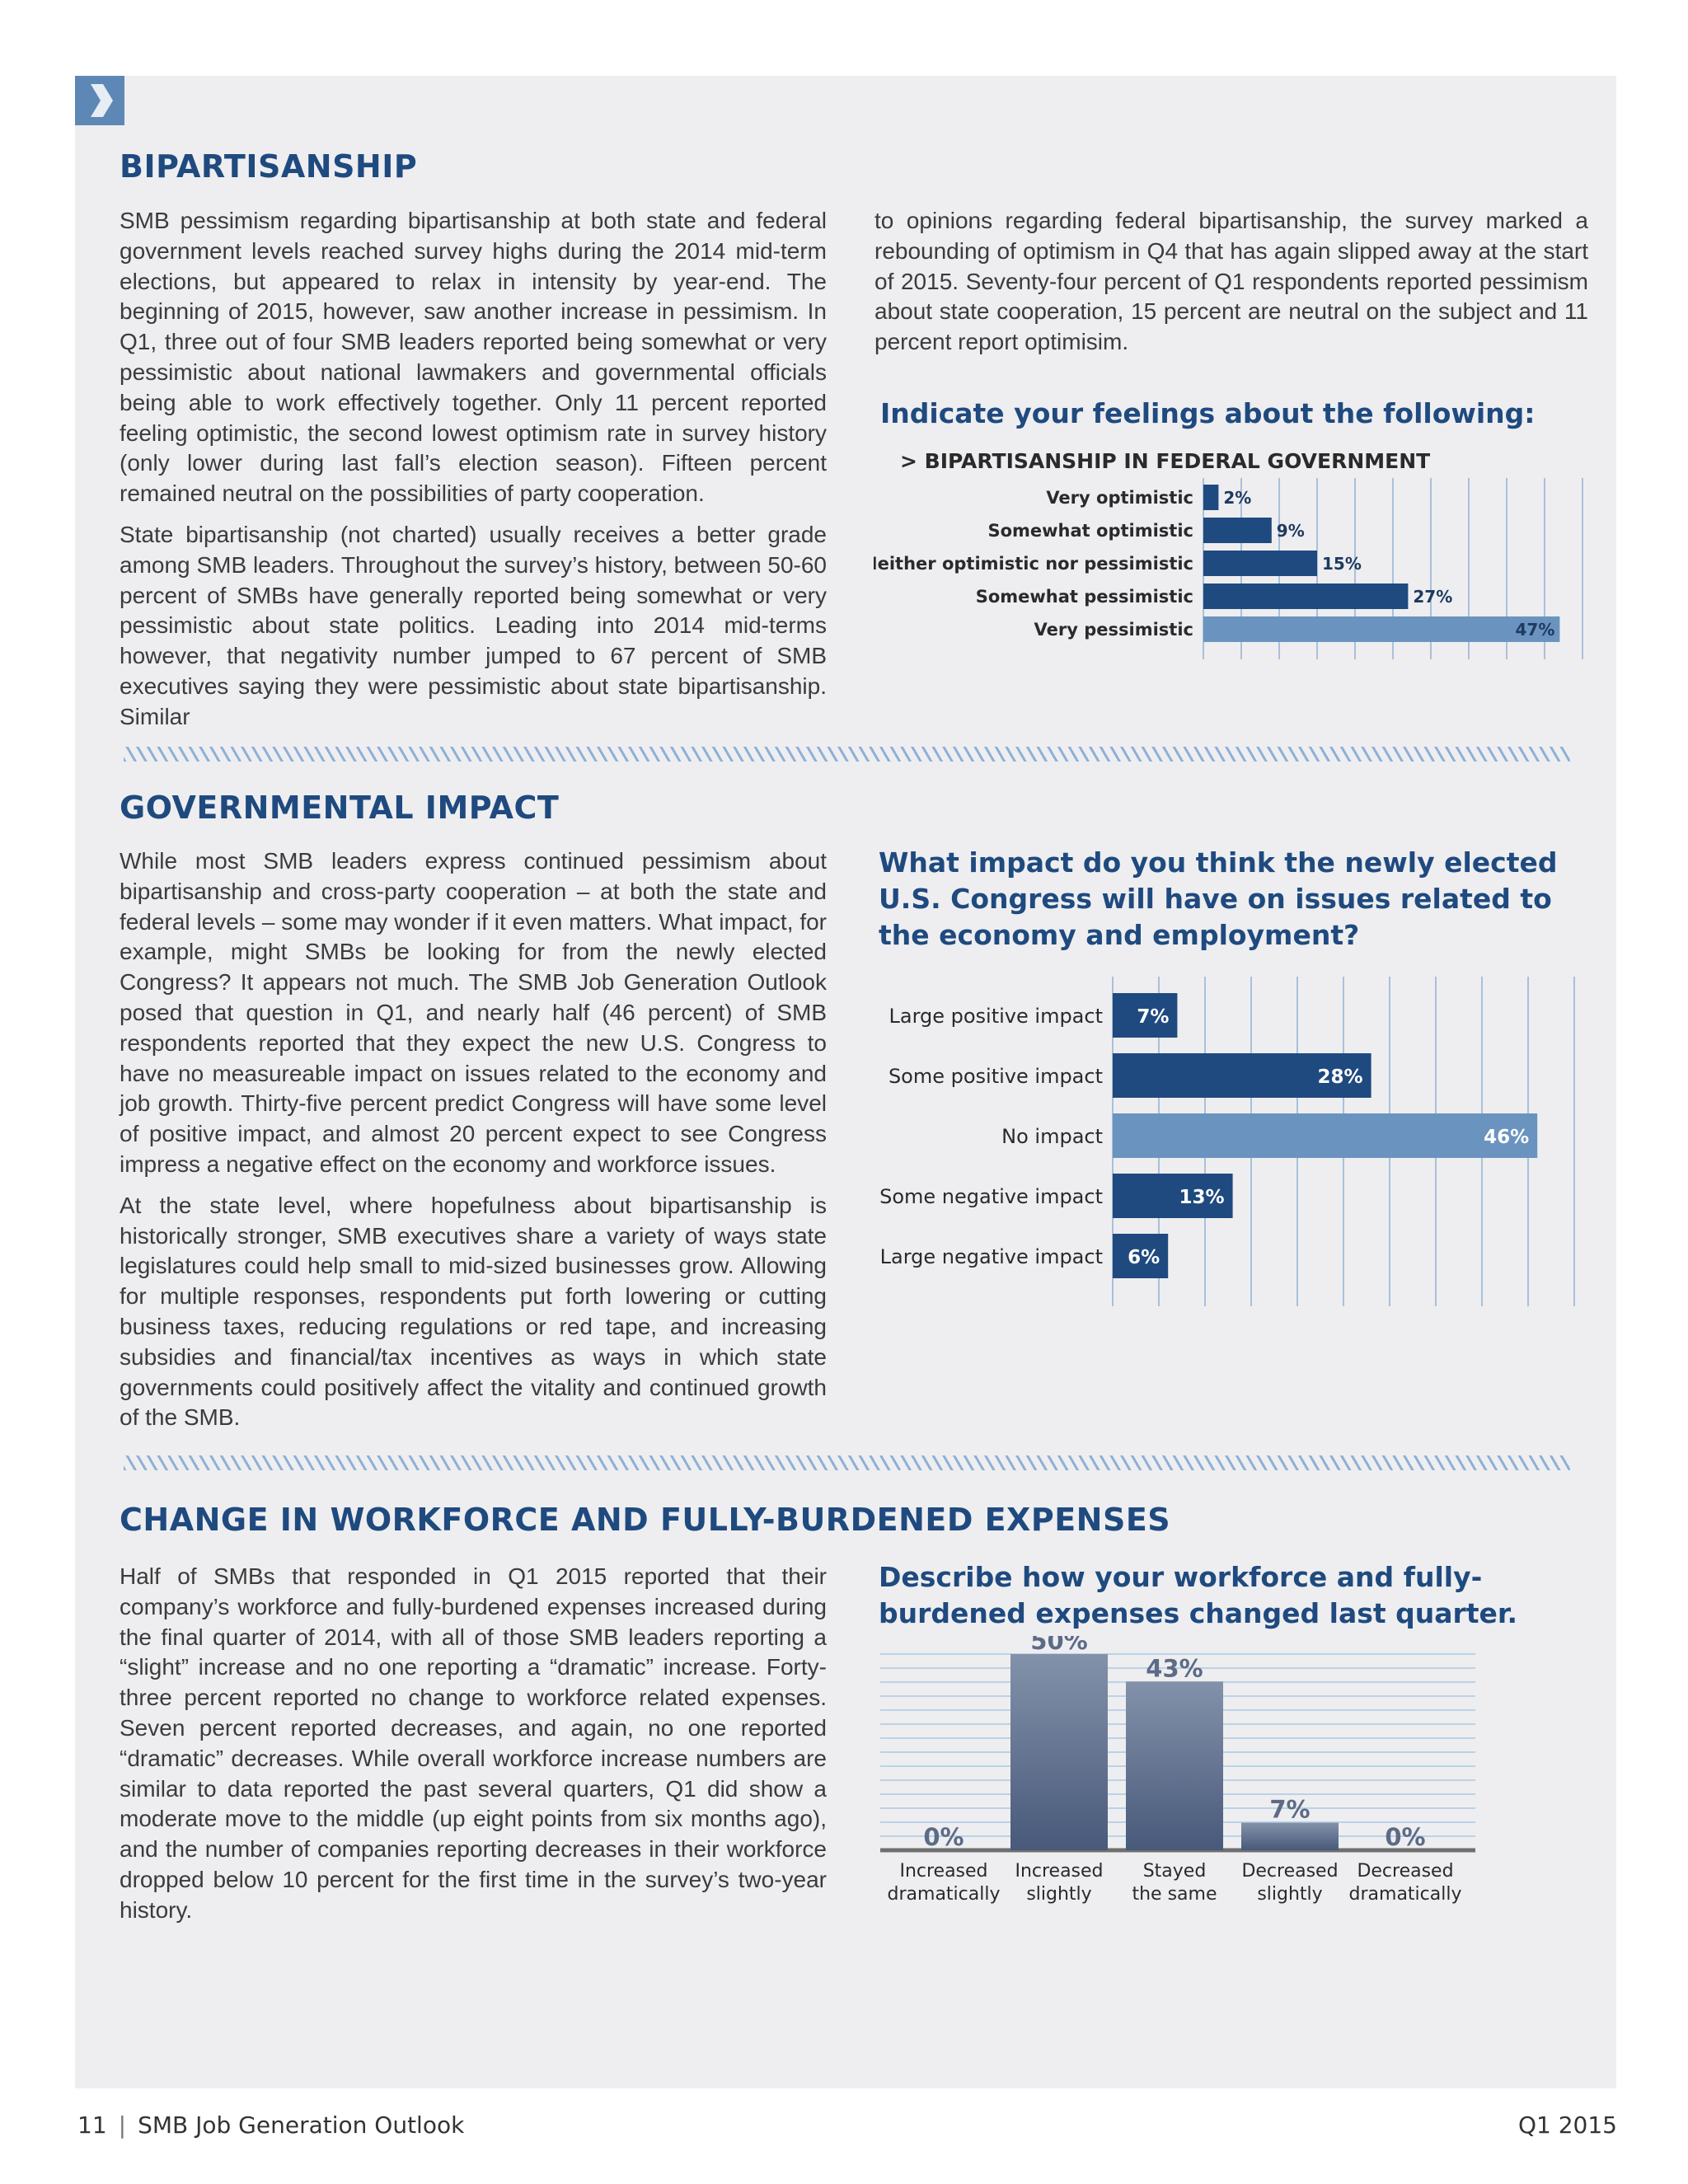 The height and width of the screenshot is (2184, 1688). Describe the element at coordinates (92, 2125) in the screenshot. I see `page-number: 11` at that location.